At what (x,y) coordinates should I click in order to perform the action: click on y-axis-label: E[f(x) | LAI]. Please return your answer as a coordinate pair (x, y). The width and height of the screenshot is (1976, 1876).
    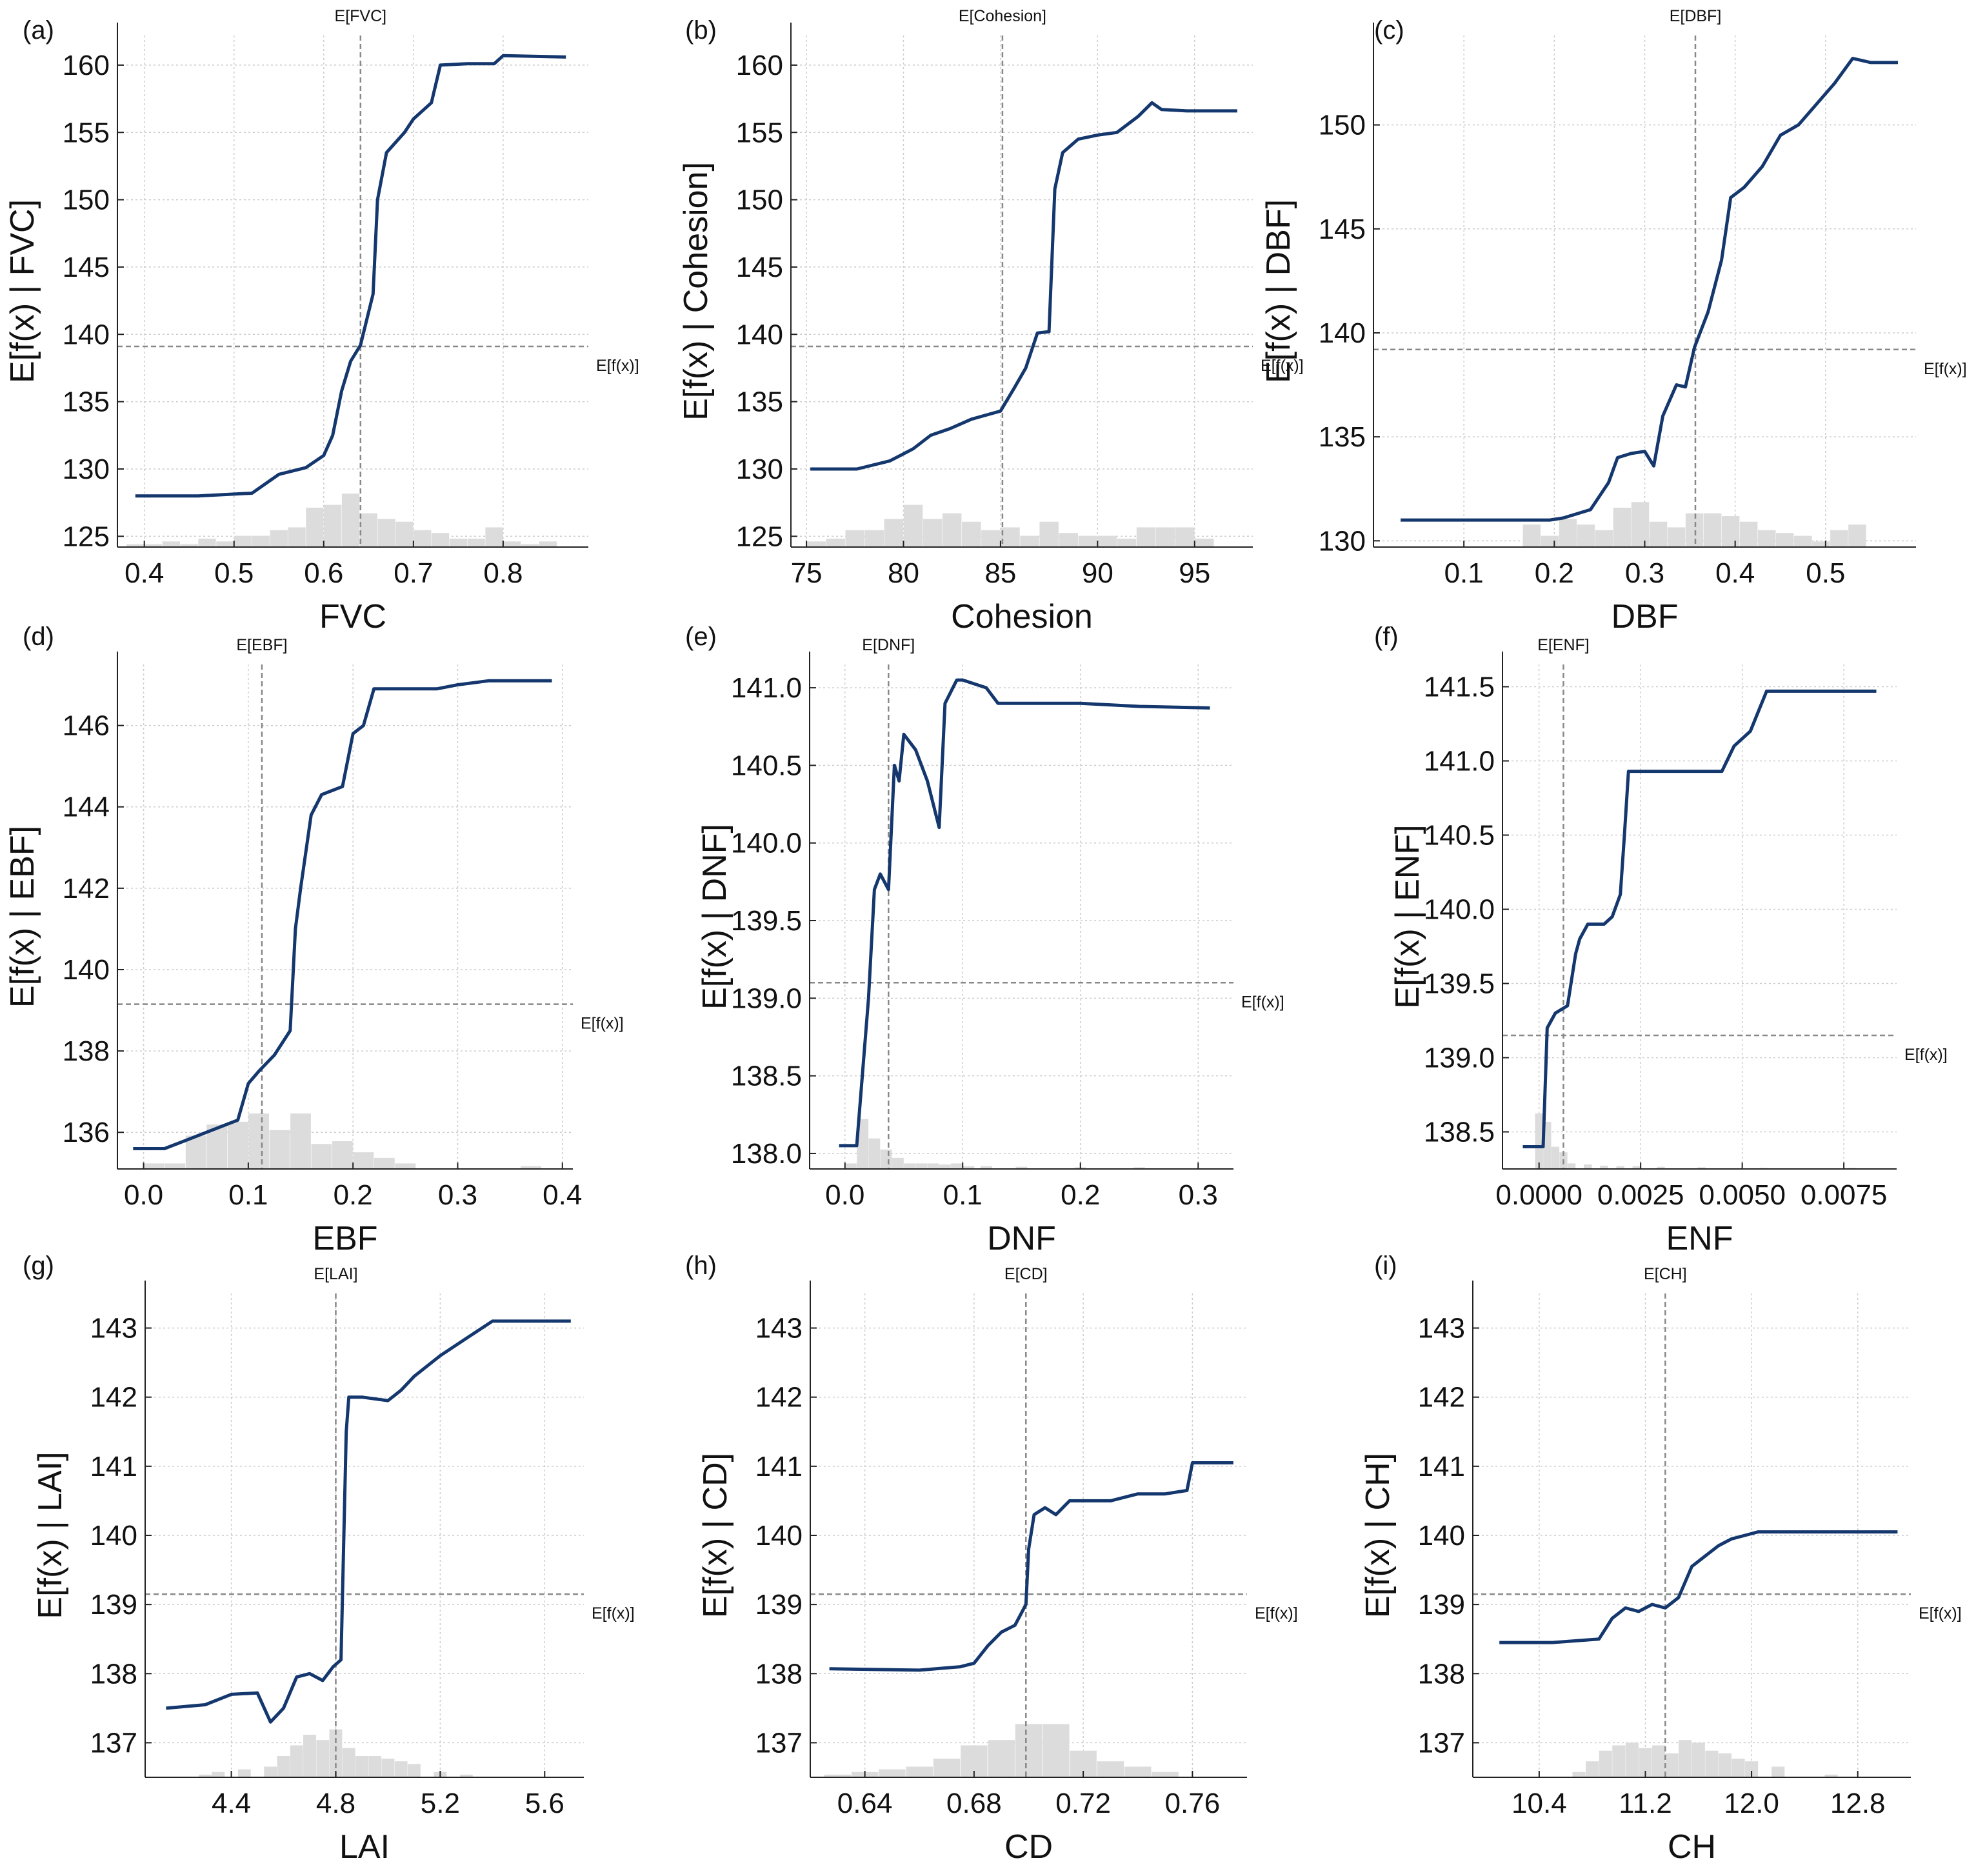
    Looking at the image, I should click on (50, 1535).